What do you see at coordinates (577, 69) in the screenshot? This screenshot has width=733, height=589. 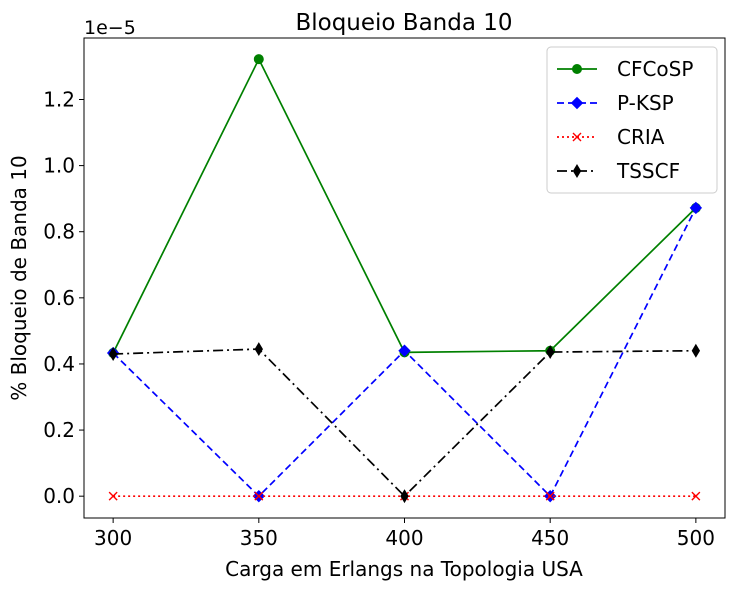 I see `legend-marker-cfcosp` at bounding box center [577, 69].